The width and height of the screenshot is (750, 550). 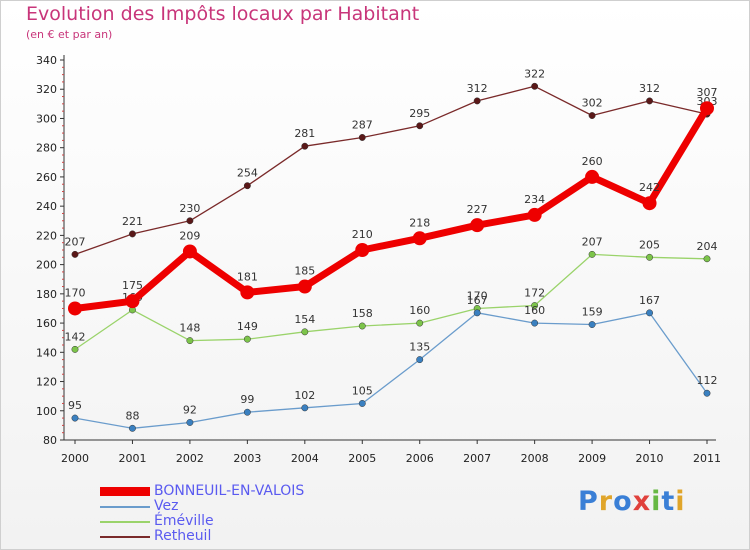 What do you see at coordinates (304, 133) in the screenshot?
I see `data-label: 281` at bounding box center [304, 133].